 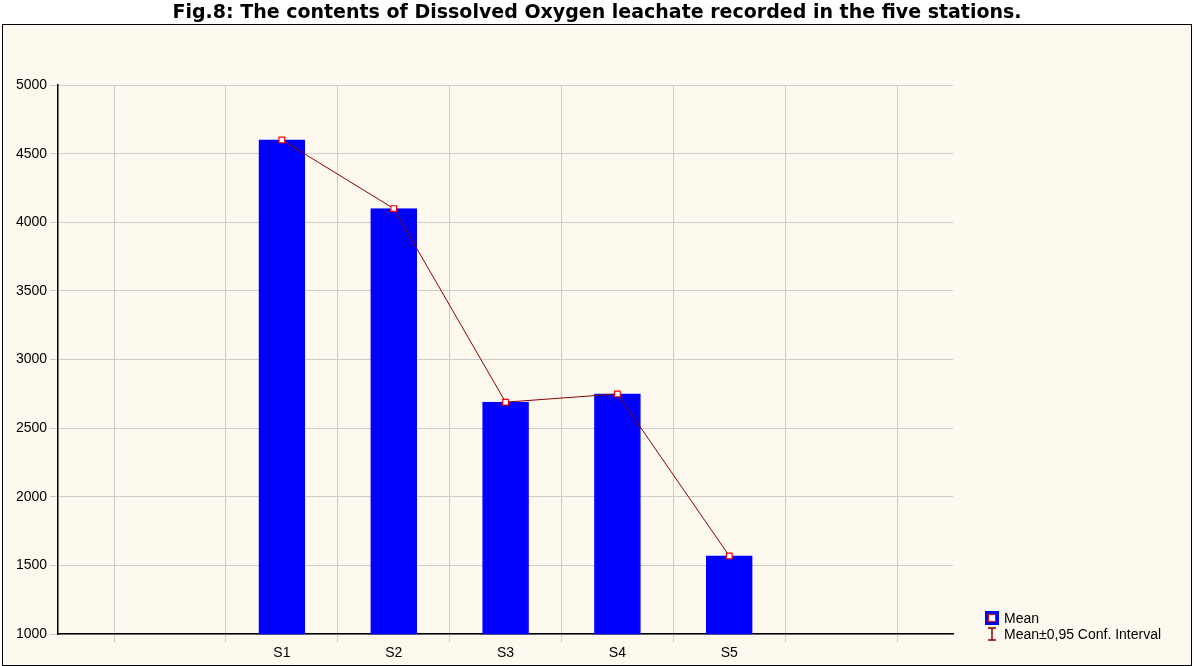 What do you see at coordinates (31, 427) in the screenshot?
I see `y-tick-label: 2500` at bounding box center [31, 427].